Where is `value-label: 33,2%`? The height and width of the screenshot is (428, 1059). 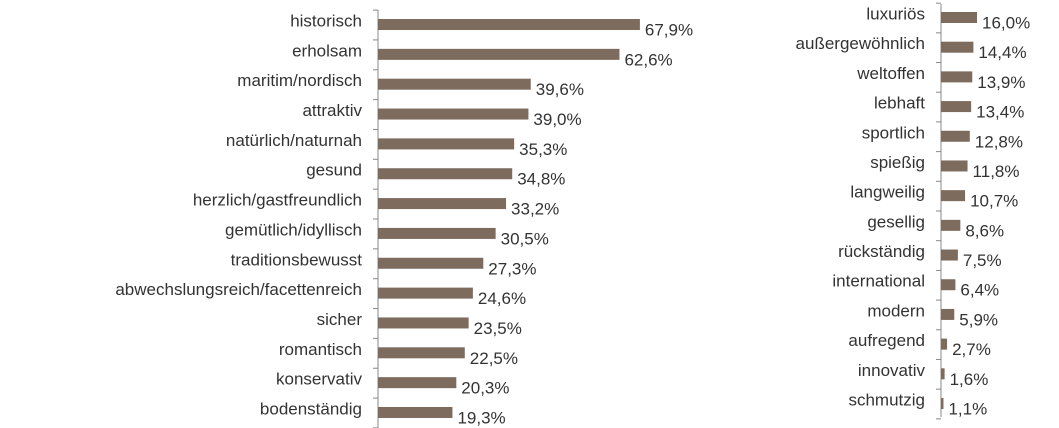
value-label: 33,2% is located at coordinates (535, 209).